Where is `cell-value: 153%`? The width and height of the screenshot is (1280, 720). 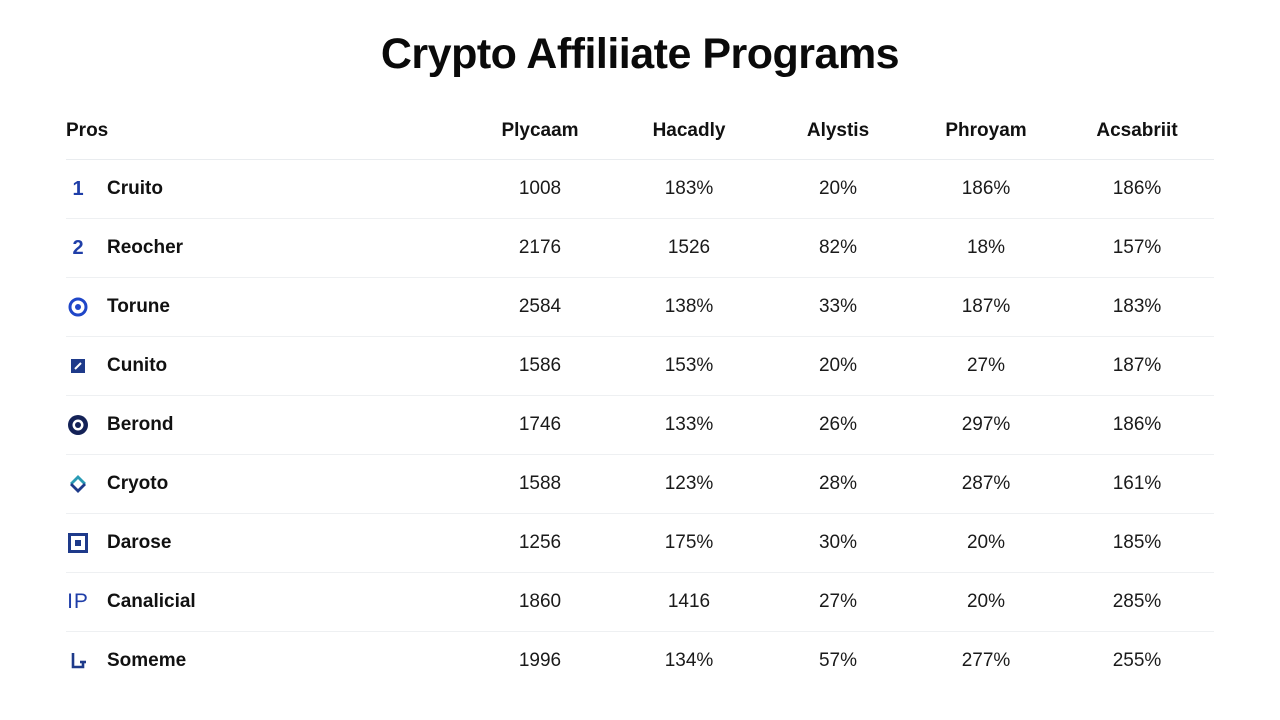
cell-value: 153% is located at coordinates (689, 366).